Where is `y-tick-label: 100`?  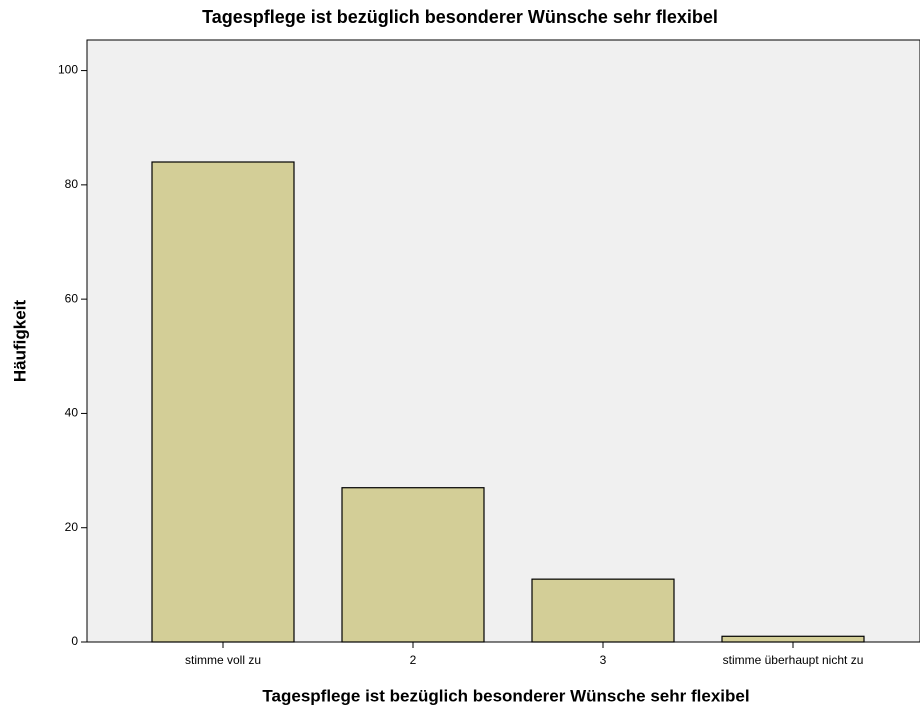 y-tick-label: 100 is located at coordinates (68, 70).